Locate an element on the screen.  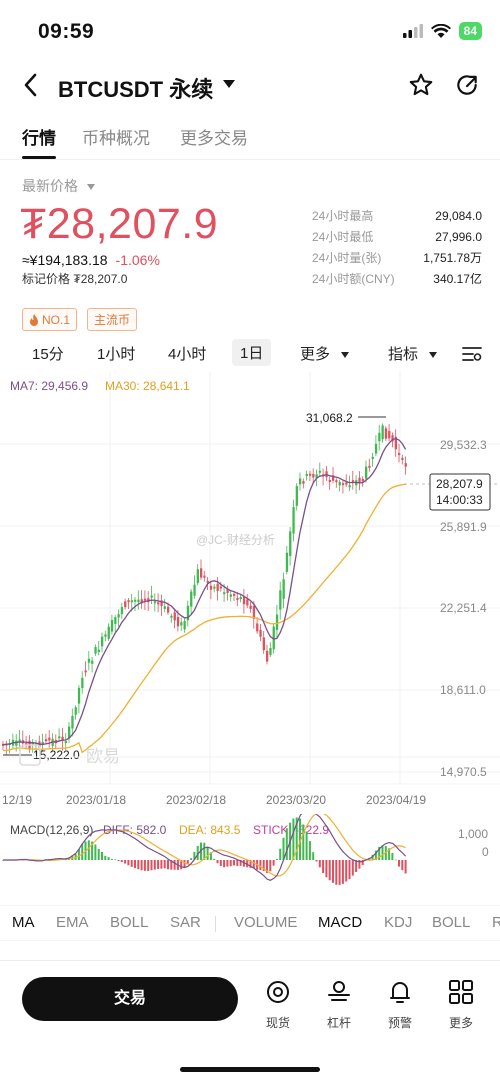
grid-icon is located at coordinates (461, 992).